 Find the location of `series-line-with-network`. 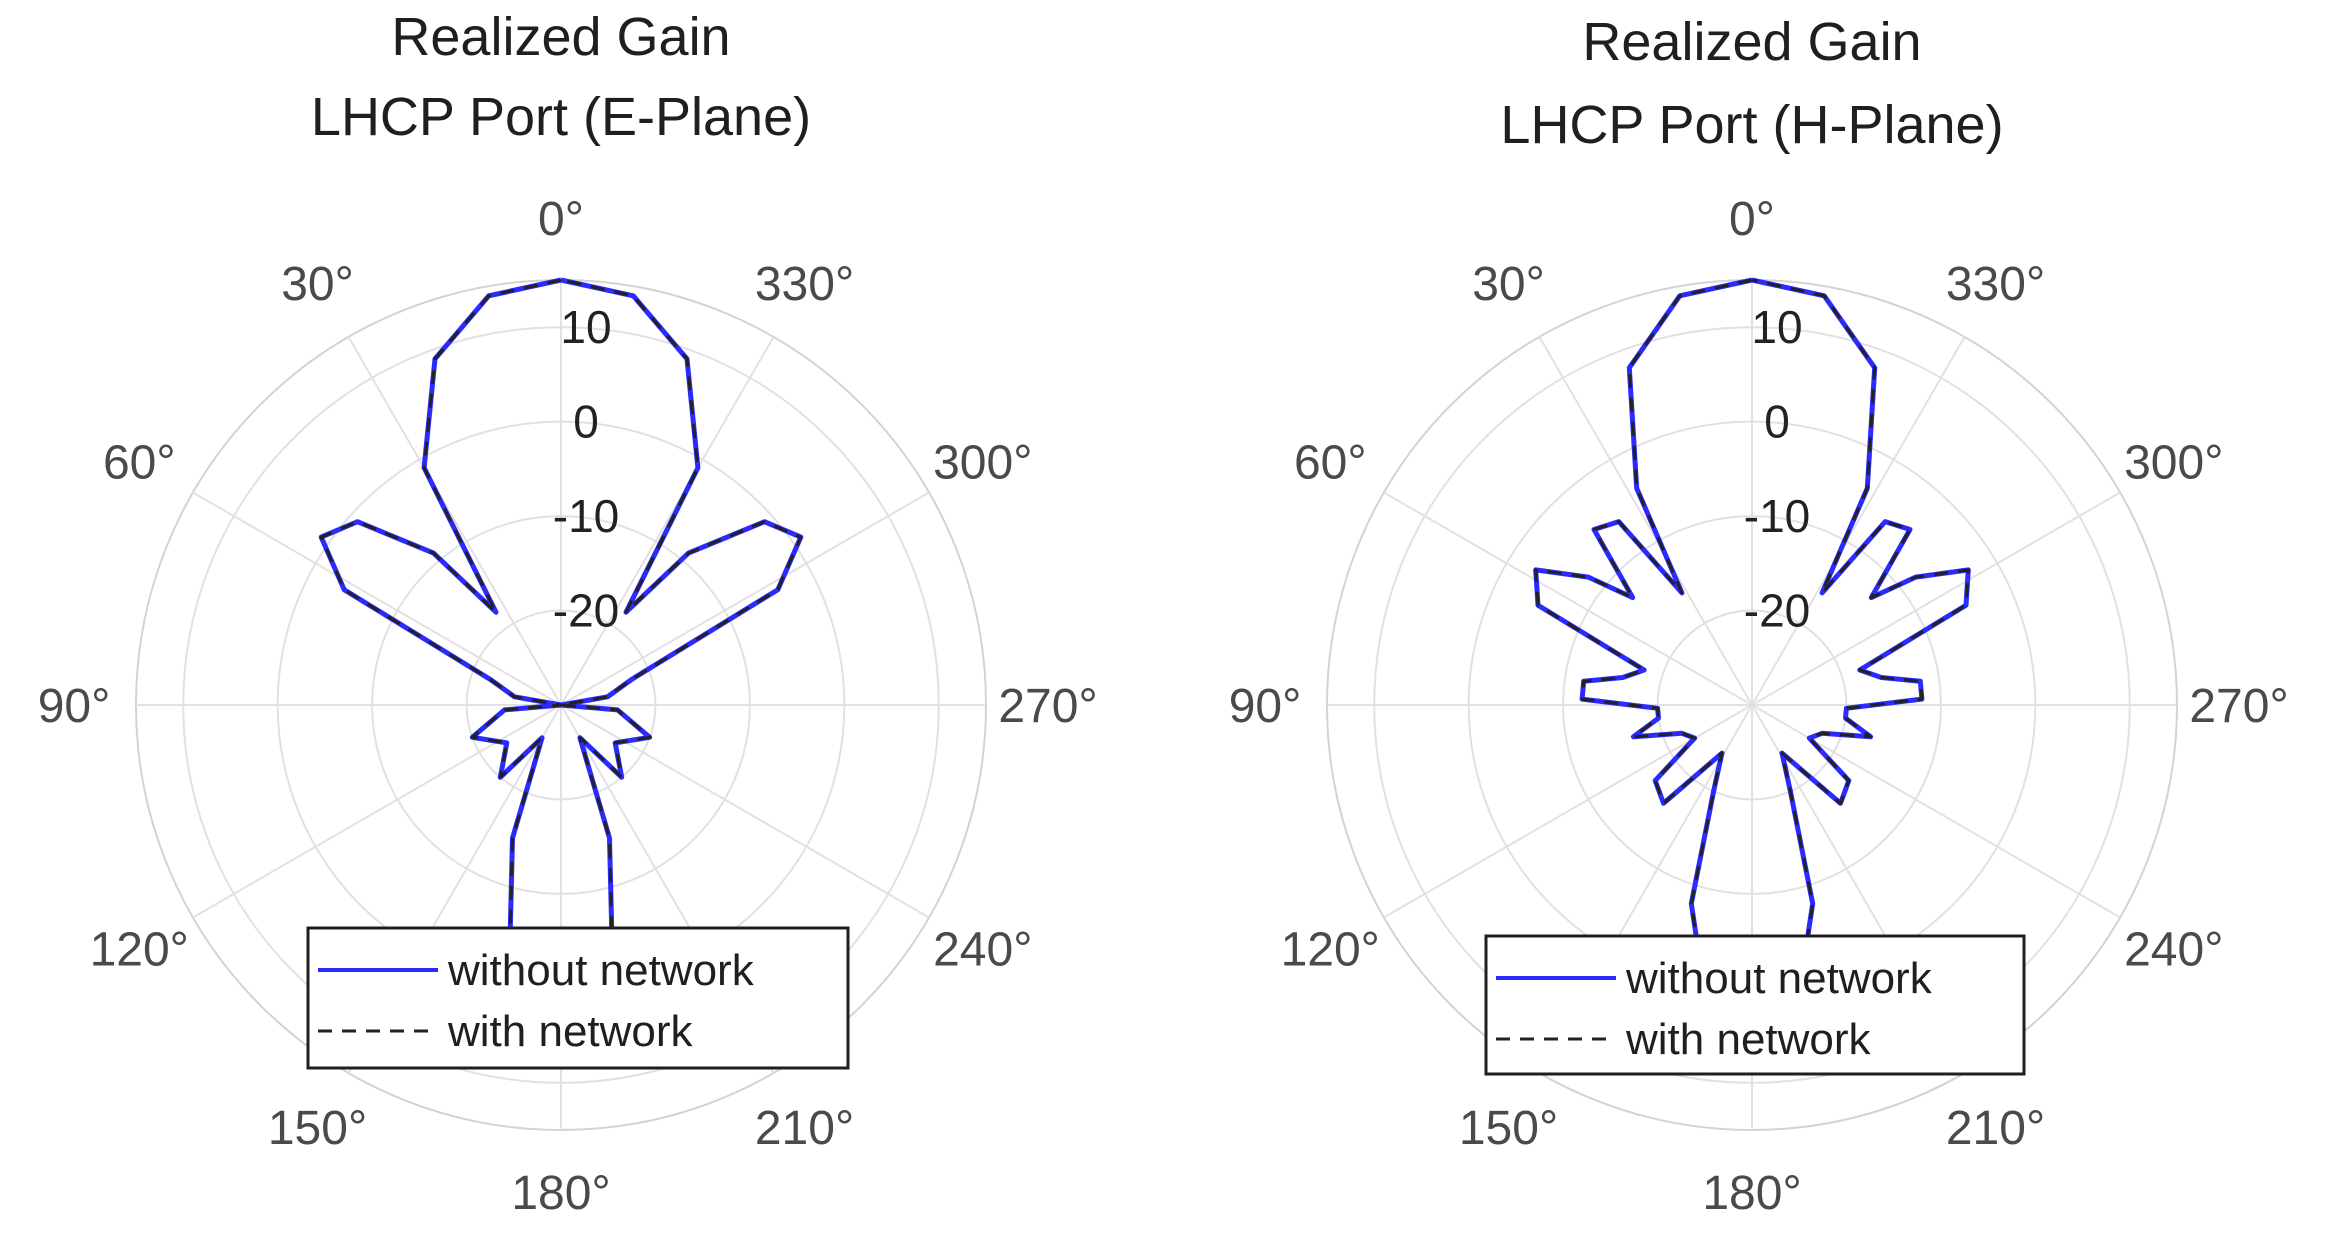

series-line-with-network is located at coordinates (561, 633).